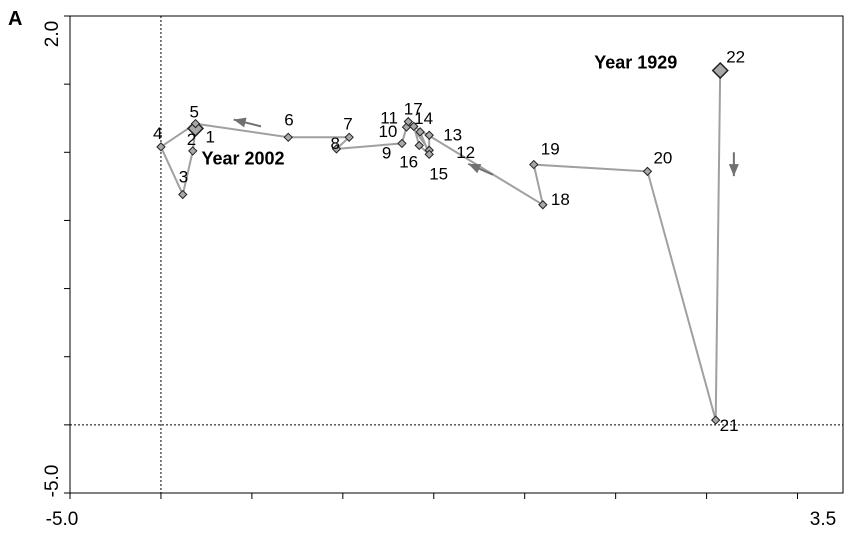  I want to click on point-label-11: 11, so click(389, 118).